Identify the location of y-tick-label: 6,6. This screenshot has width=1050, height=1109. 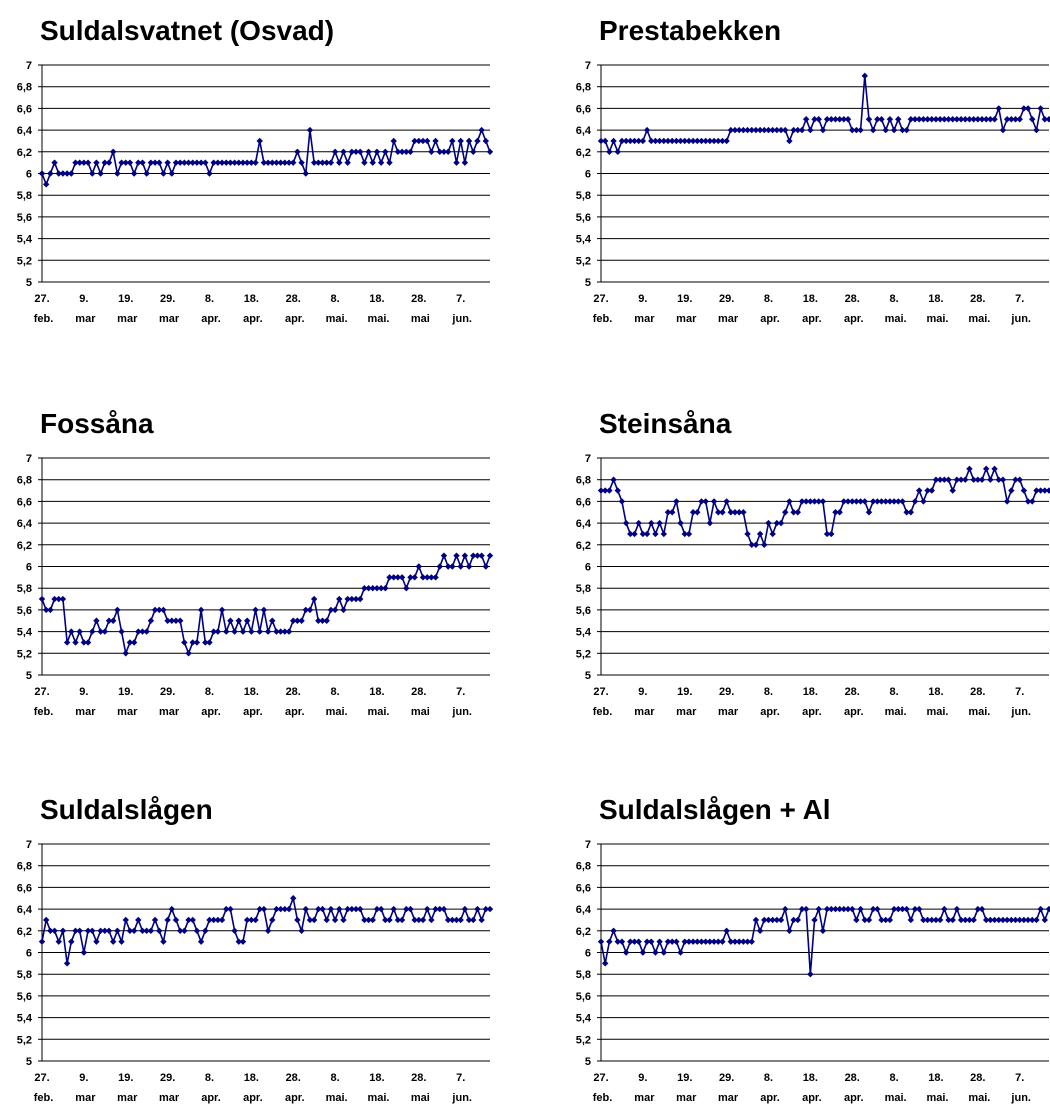
(583, 888).